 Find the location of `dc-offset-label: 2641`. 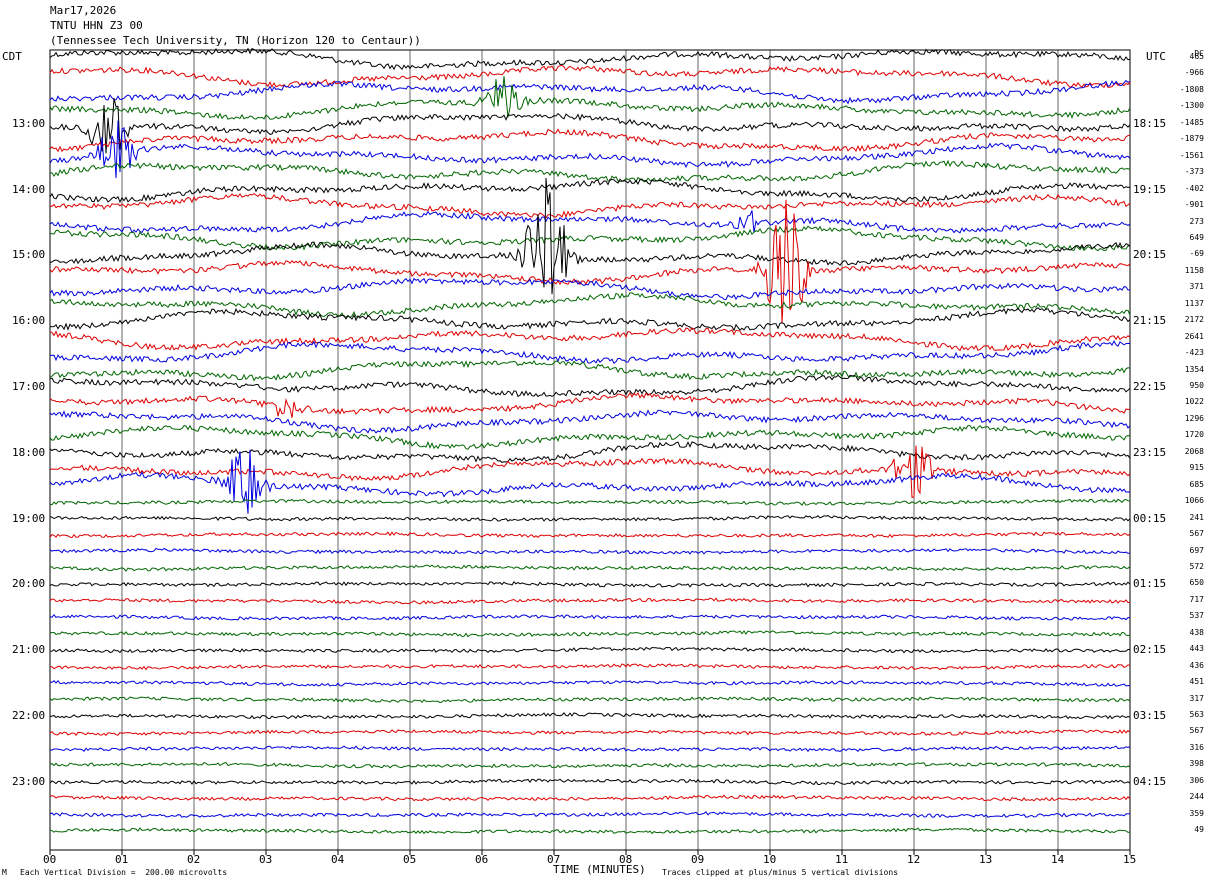

dc-offset-label: 2641 is located at coordinates (1194, 336).